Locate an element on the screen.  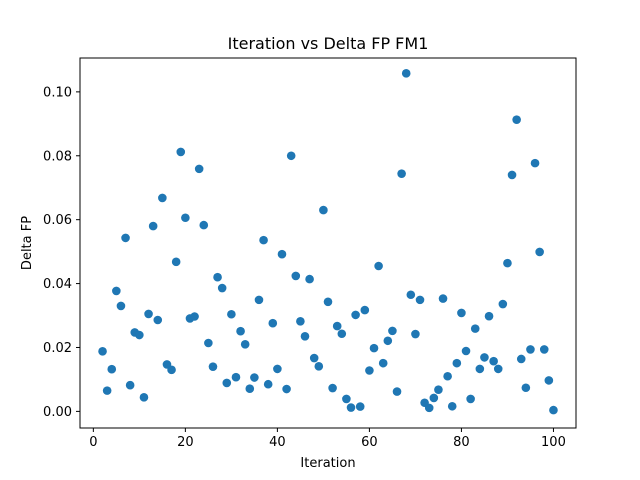
x-axis-label: Iteration is located at coordinates (327, 463).